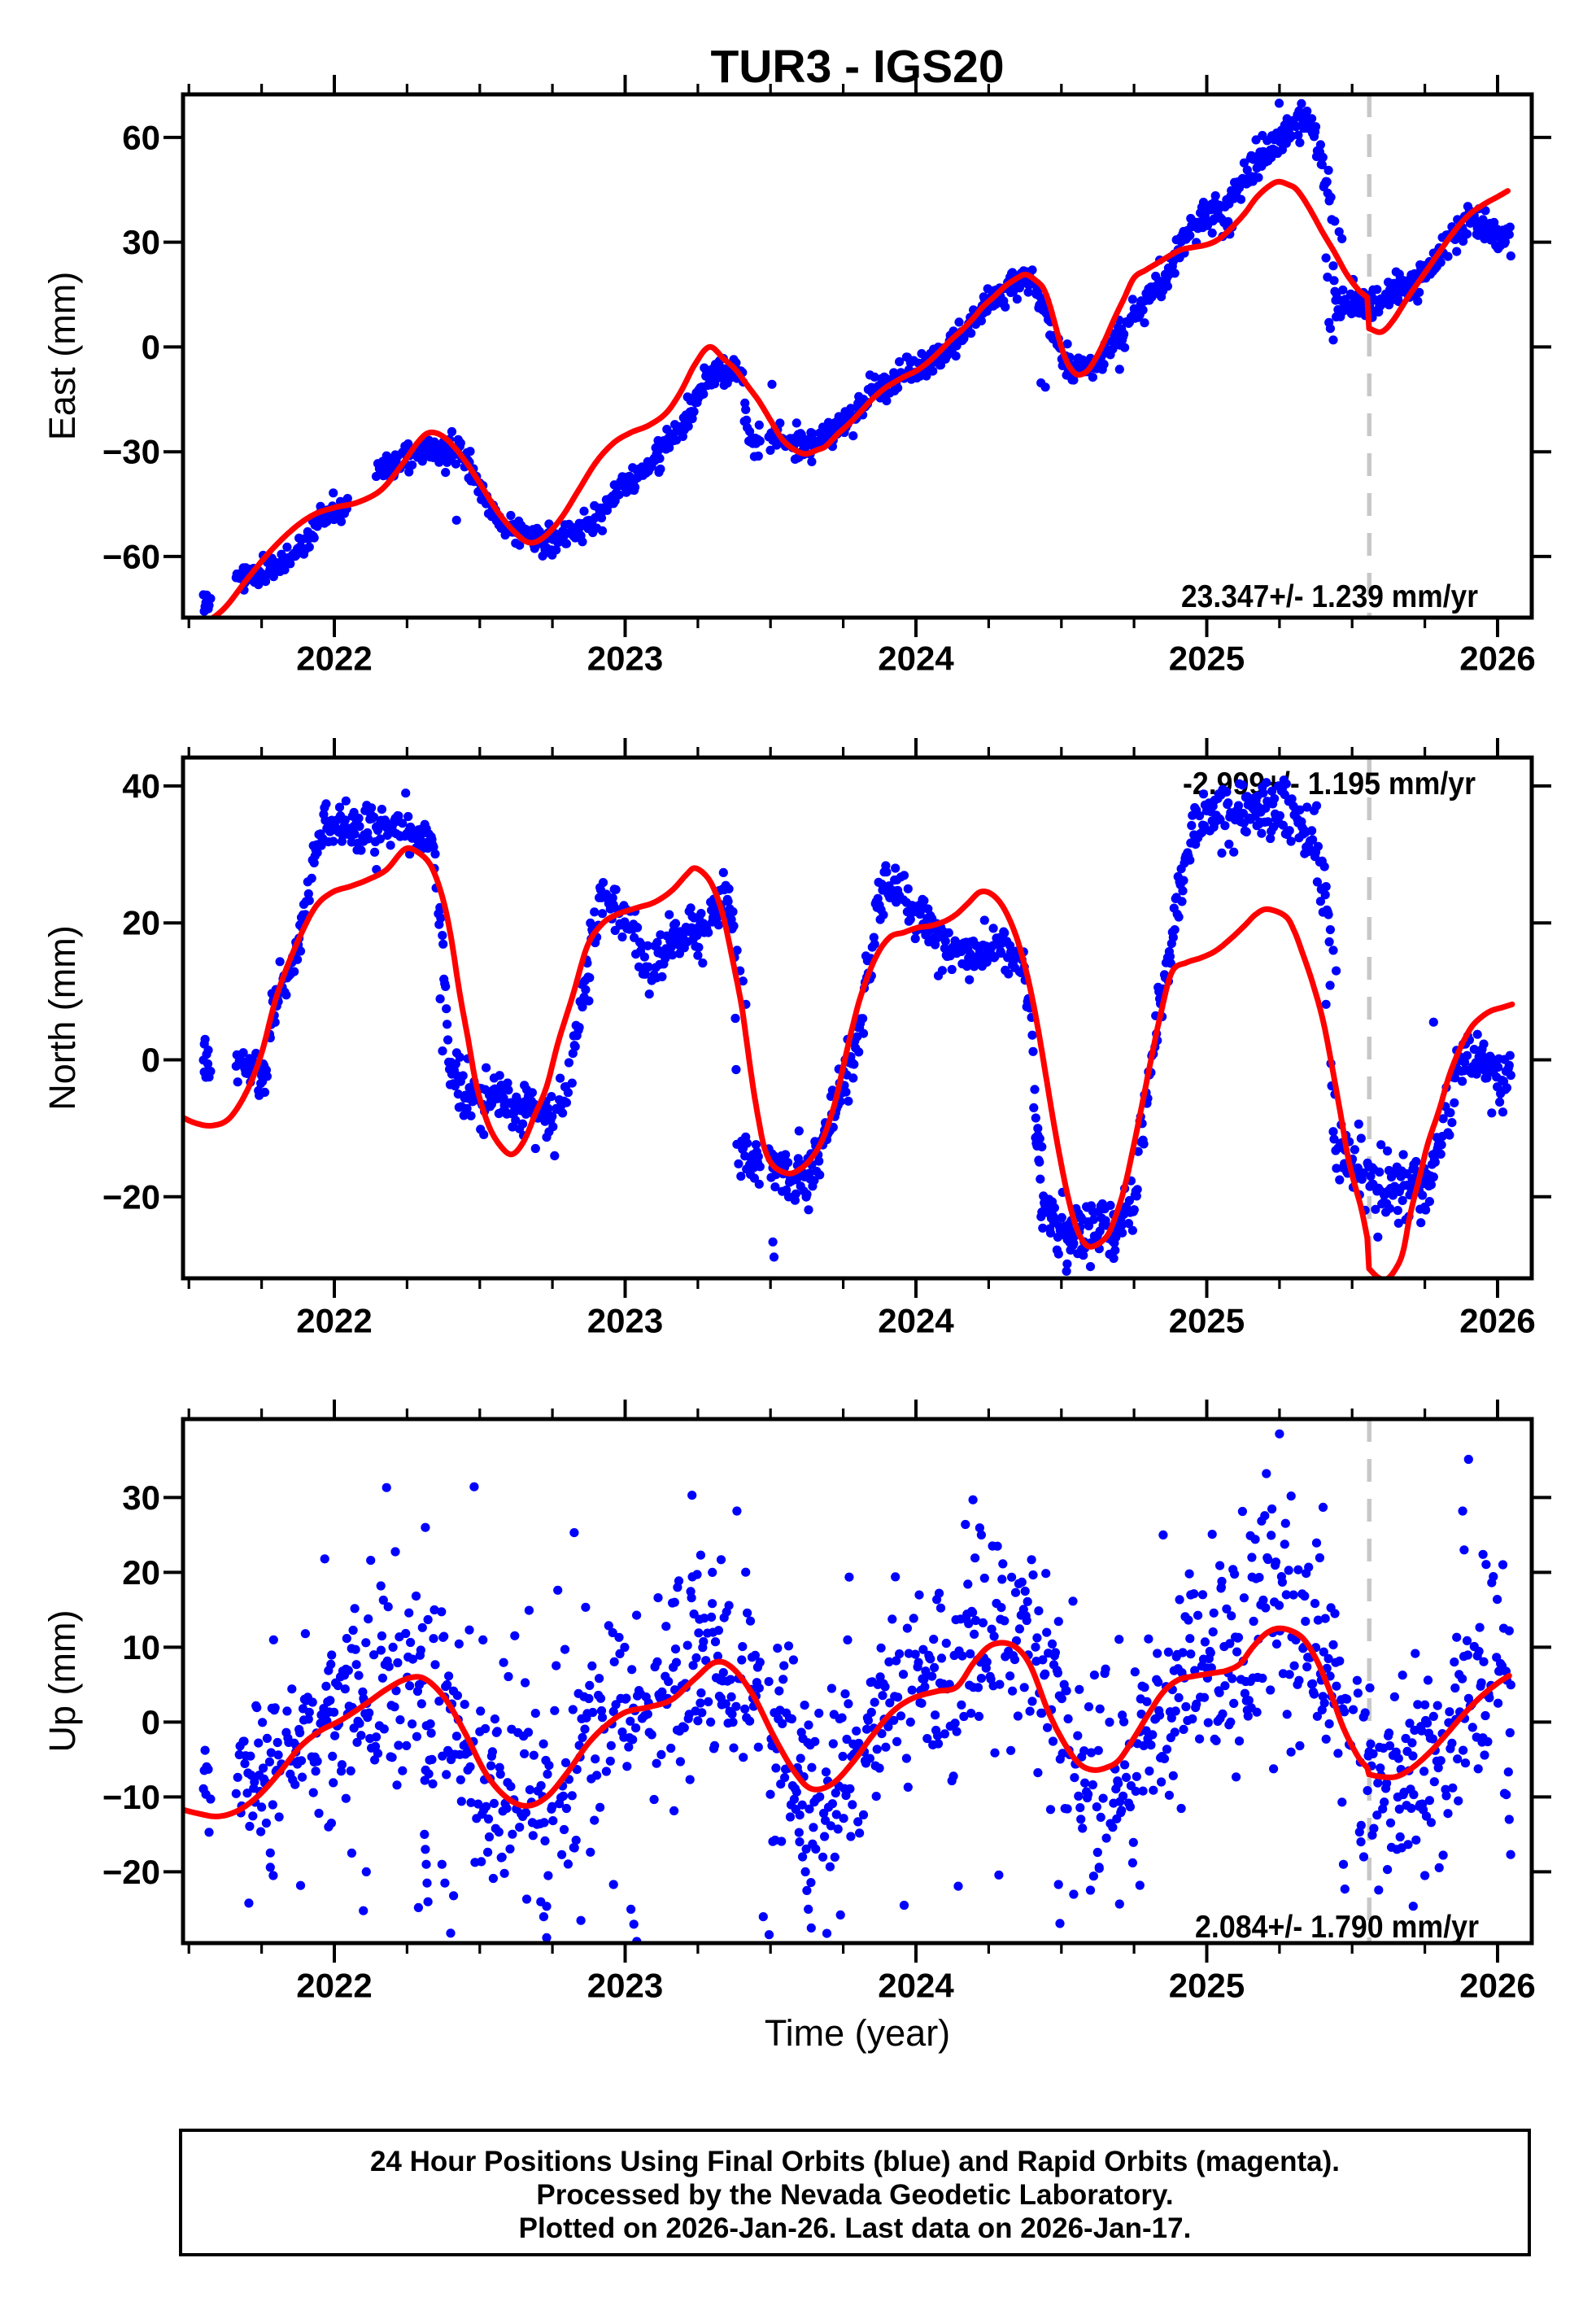 The image size is (1596, 2306). What do you see at coordinates (62, 1017) in the screenshot?
I see `svg-text: North (mm)` at bounding box center [62, 1017].